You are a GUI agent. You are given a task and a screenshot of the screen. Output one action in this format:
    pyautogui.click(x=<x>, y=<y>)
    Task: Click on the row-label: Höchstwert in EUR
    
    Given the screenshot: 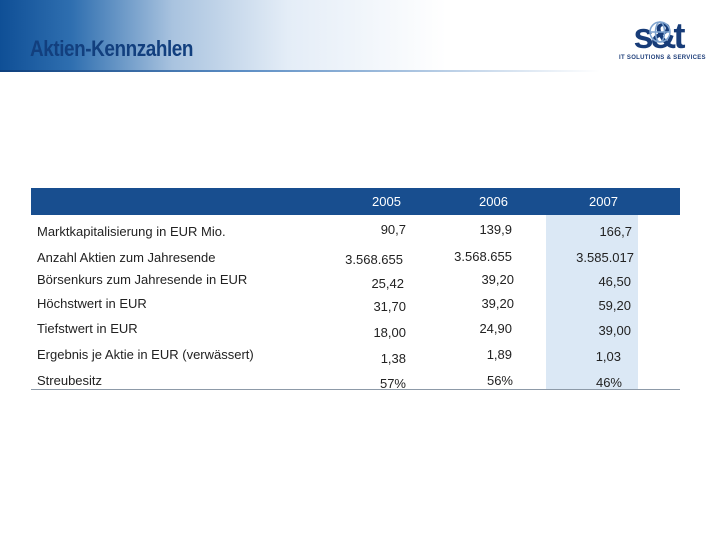 What is the action you would take?
    pyautogui.click(x=92, y=303)
    